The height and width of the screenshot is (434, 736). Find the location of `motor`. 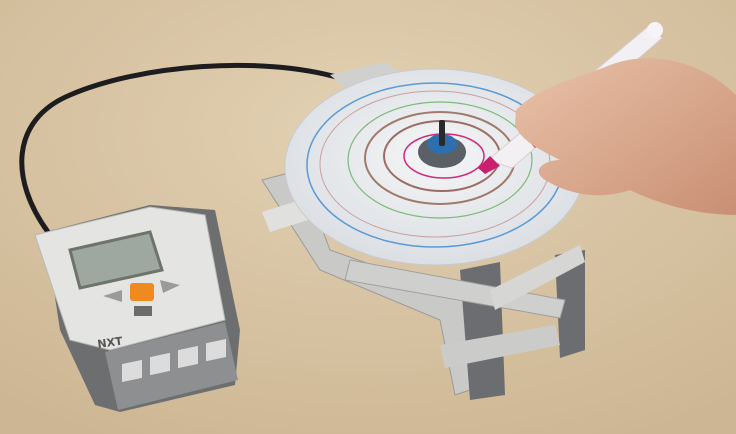

motor is located at coordinates (370, 77).